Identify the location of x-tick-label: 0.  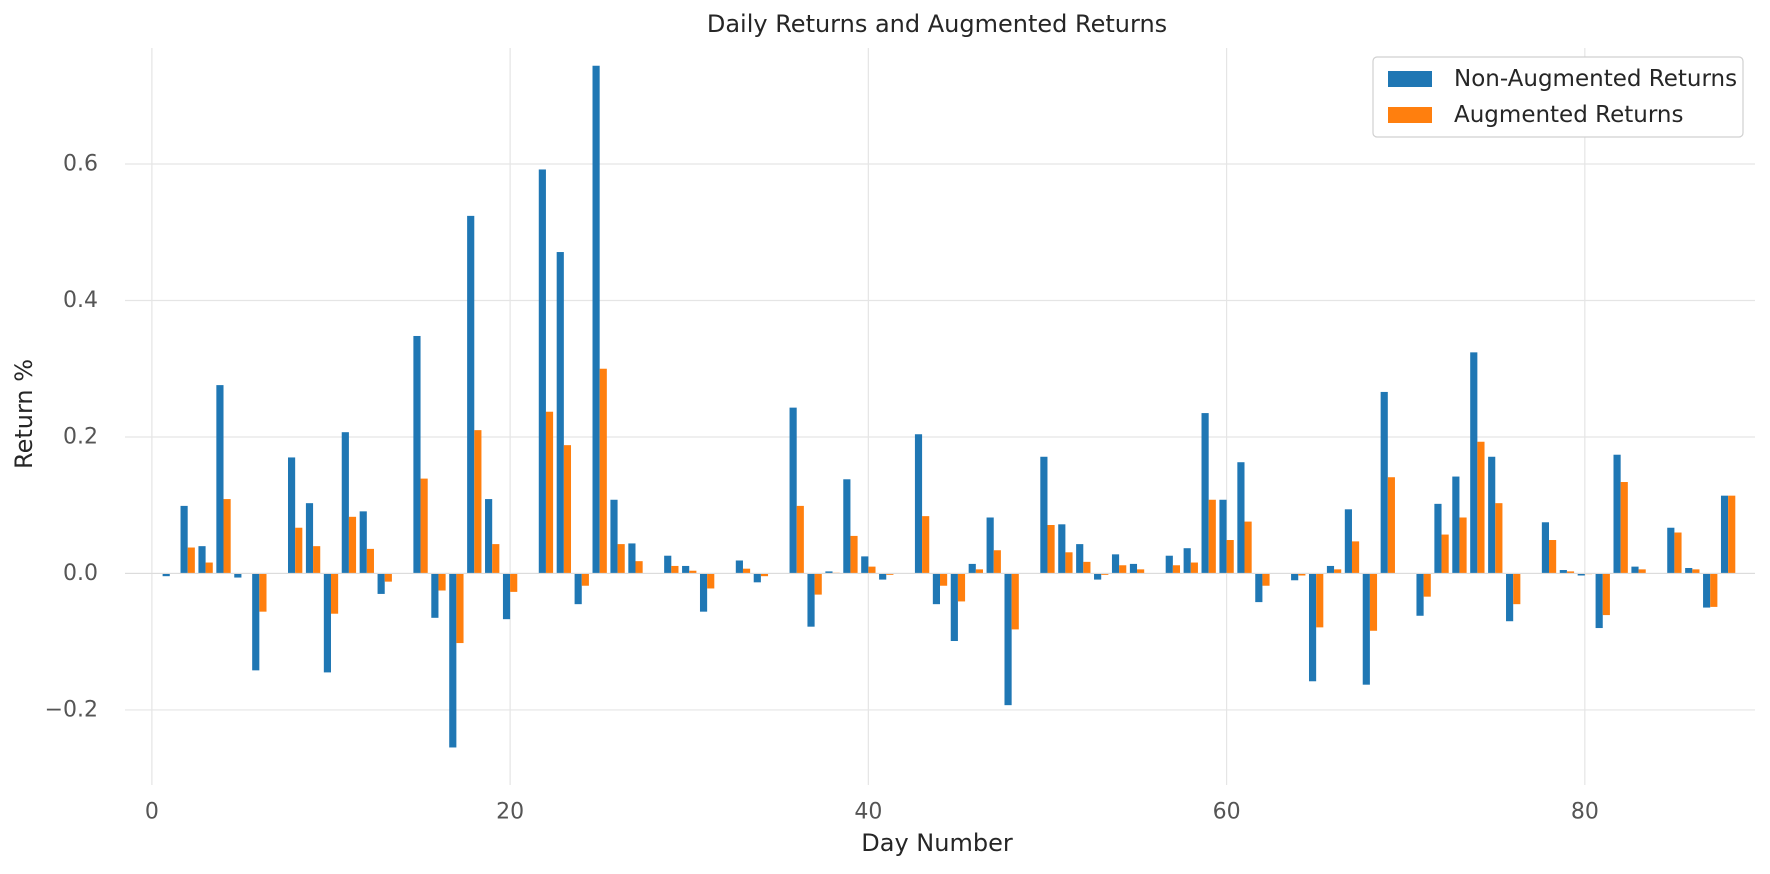
(152, 812).